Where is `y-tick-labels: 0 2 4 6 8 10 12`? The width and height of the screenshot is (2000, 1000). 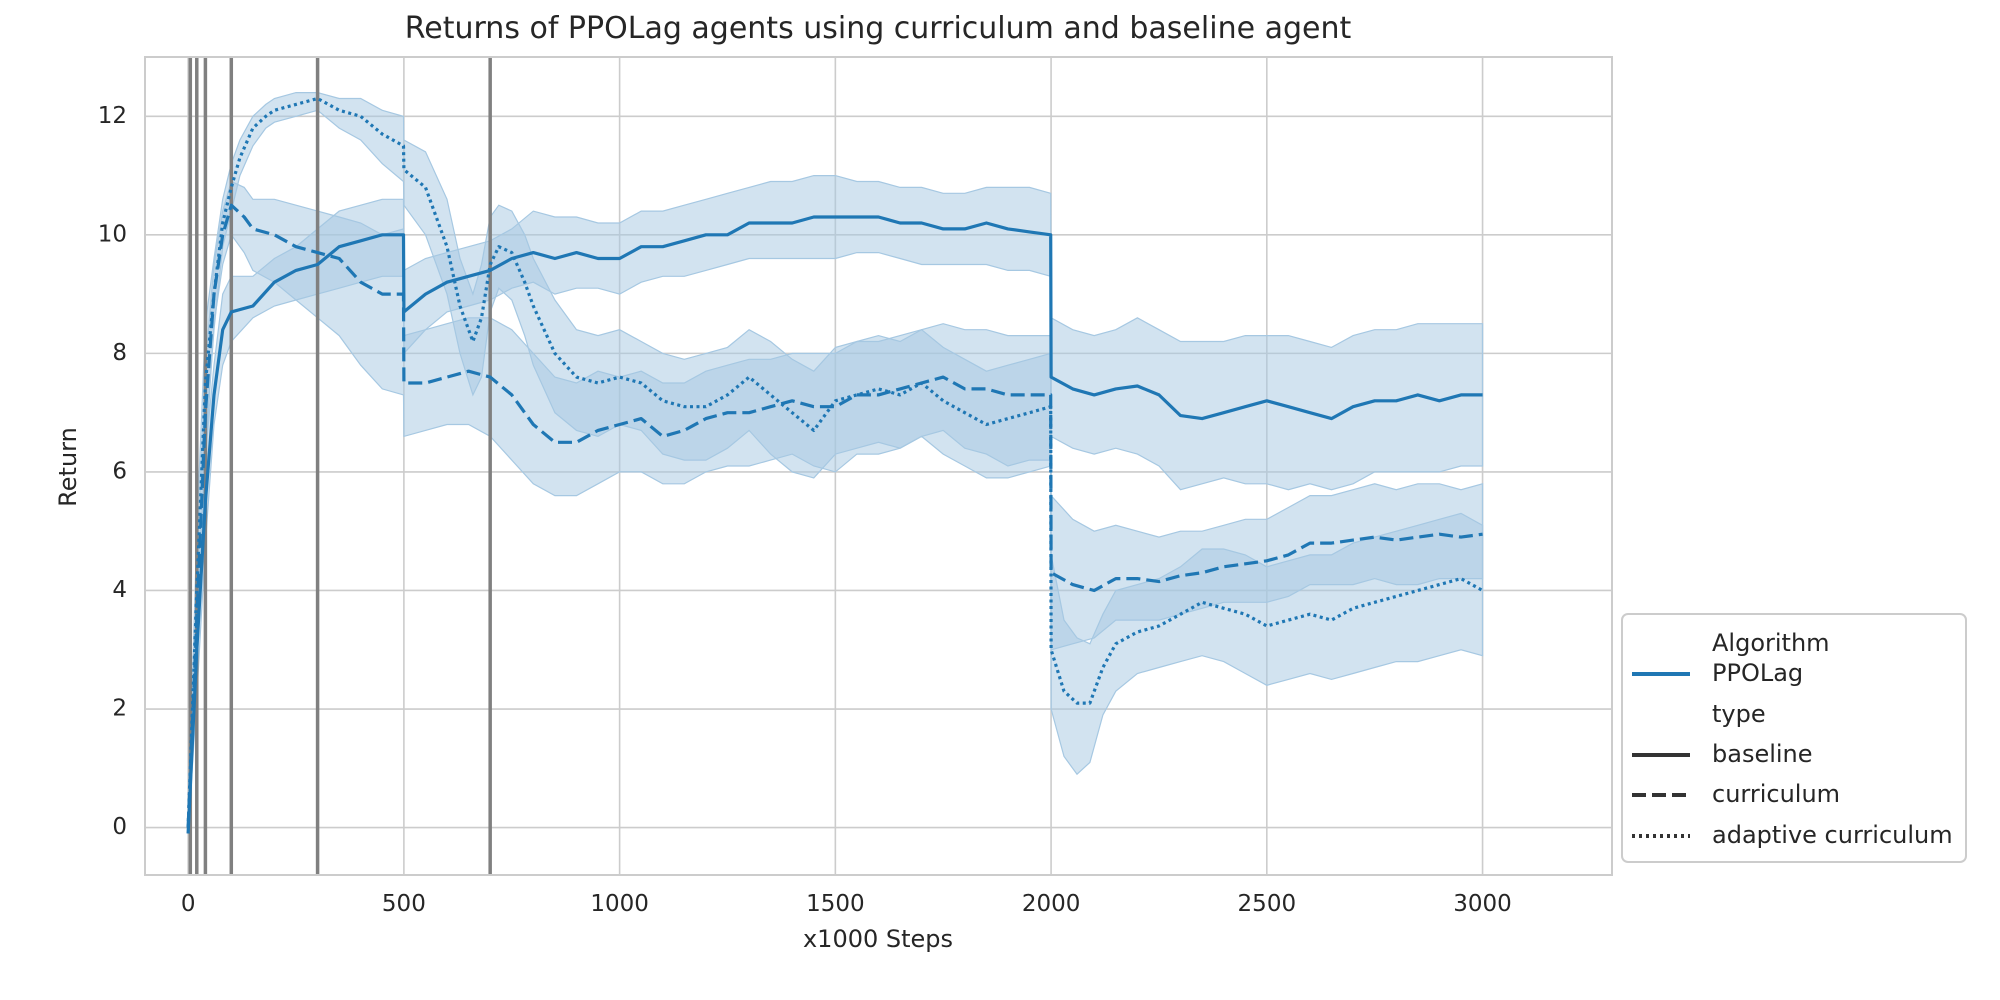
y-tick-labels: 0 2 4 6 8 10 12 is located at coordinates (112, 471).